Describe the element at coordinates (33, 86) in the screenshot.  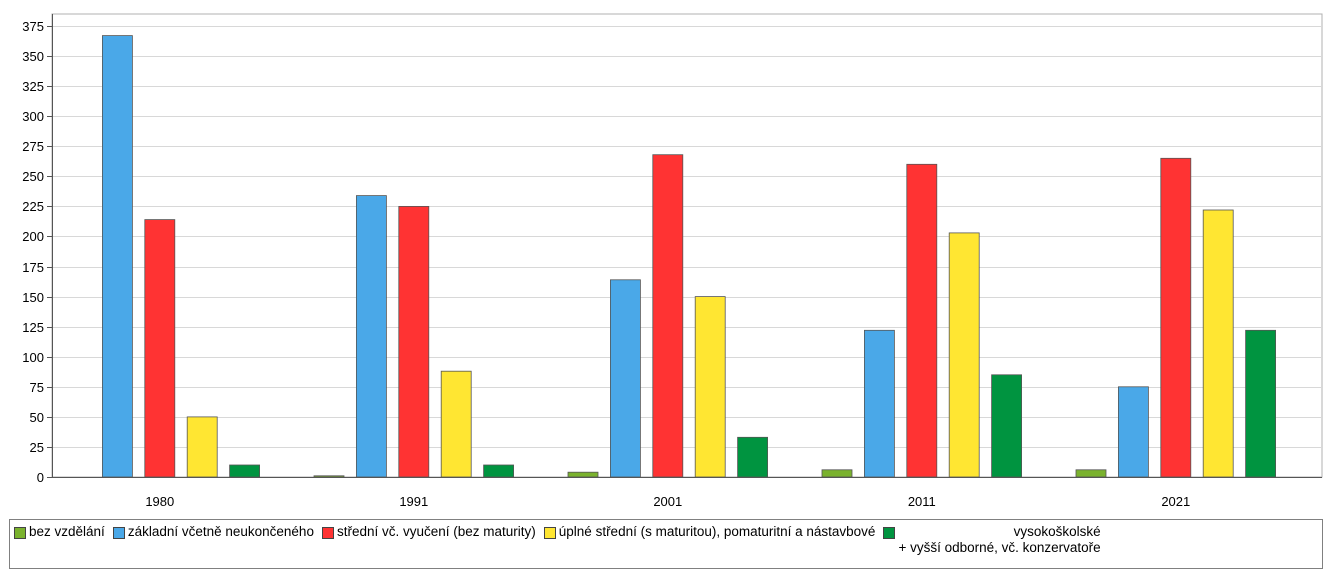
I see `y-tick-label: 325` at that location.